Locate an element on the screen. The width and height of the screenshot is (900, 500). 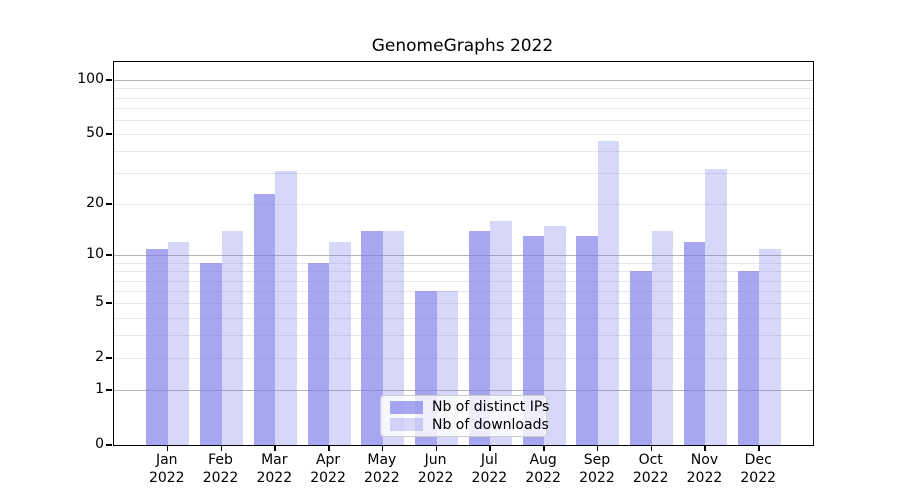
bar-apr-distinct-ips is located at coordinates (318, 353).